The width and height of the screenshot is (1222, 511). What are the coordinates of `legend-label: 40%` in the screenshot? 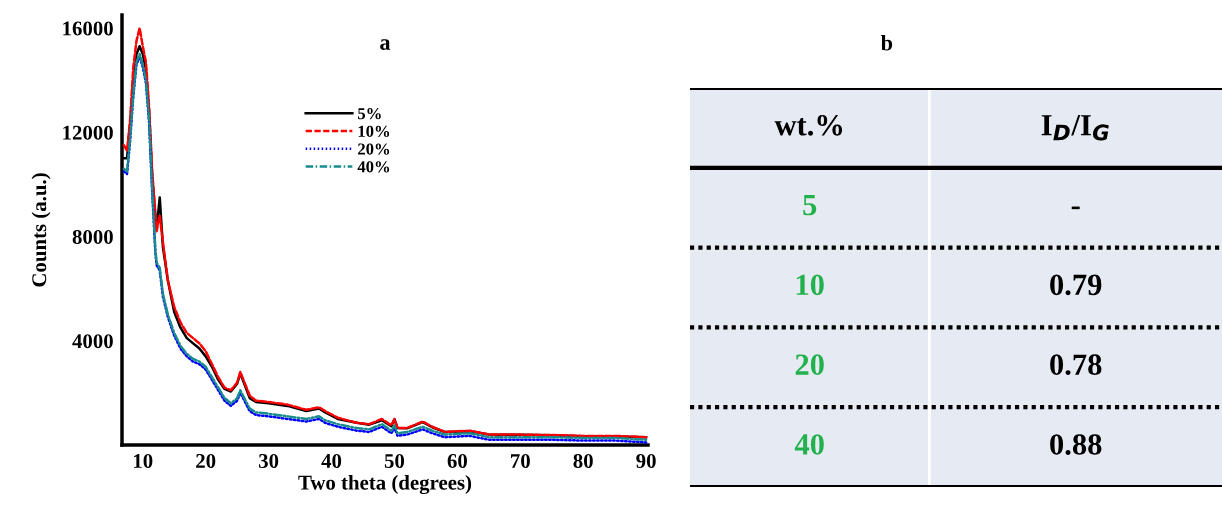 It's located at (373, 167).